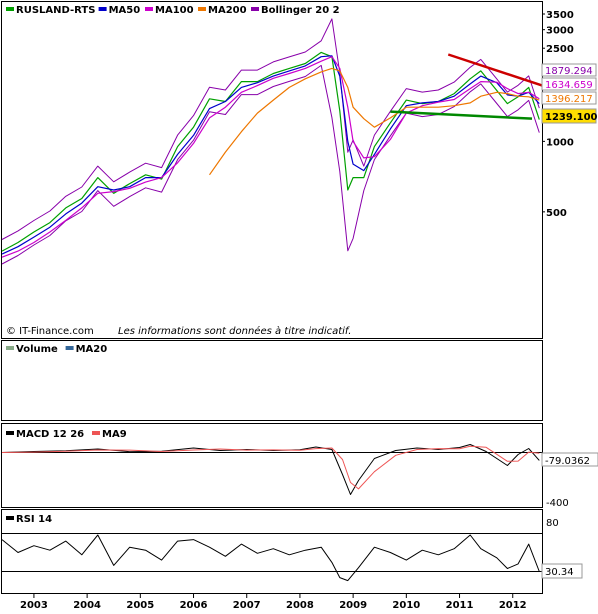 This screenshot has width=598, height=614. What do you see at coordinates (194, 605) in the screenshot?
I see `x-tick-label: 2006` at bounding box center [194, 605].